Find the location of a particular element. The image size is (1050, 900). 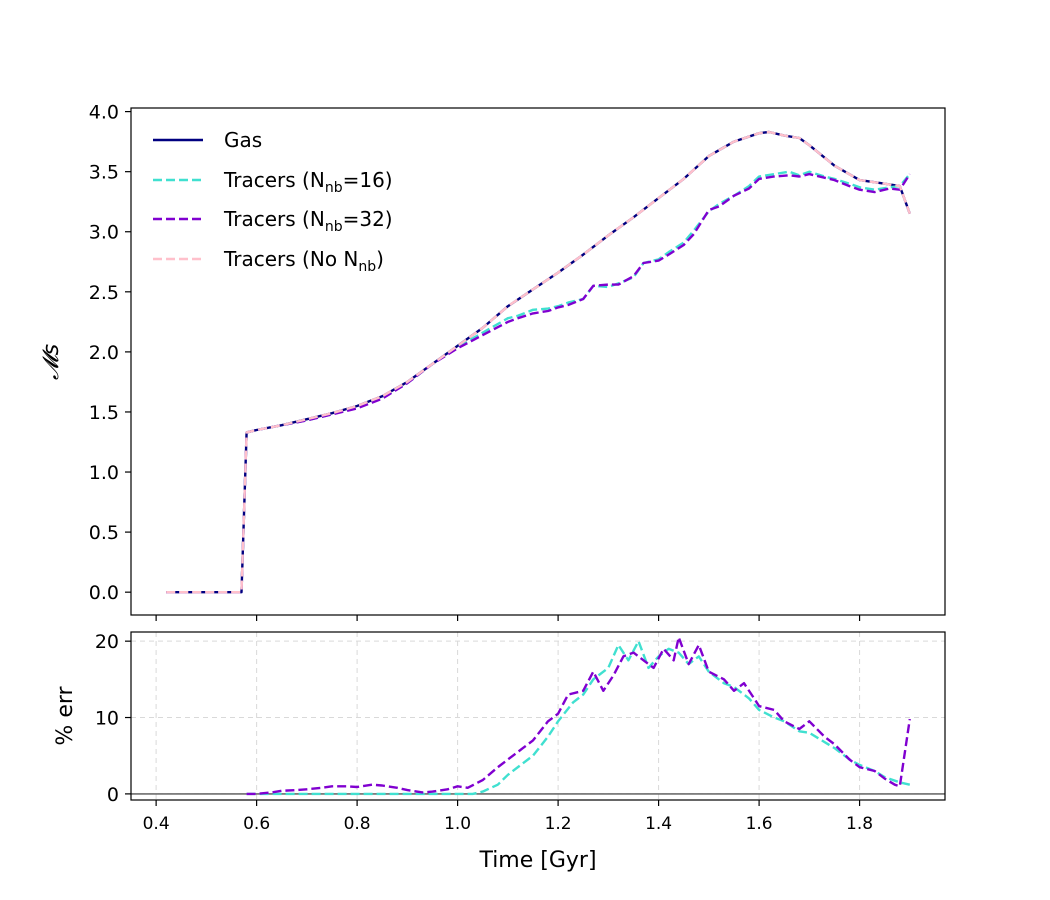

x-tick-label: 0.4 is located at coordinates (156, 824).